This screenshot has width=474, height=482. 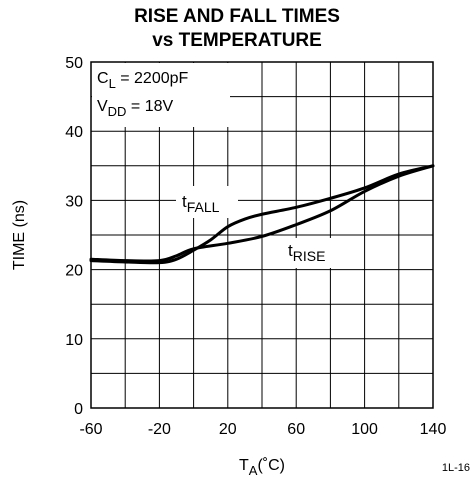 What do you see at coordinates (203, 207) in the screenshot?
I see `series-label-fall-sub: FALL` at bounding box center [203, 207].